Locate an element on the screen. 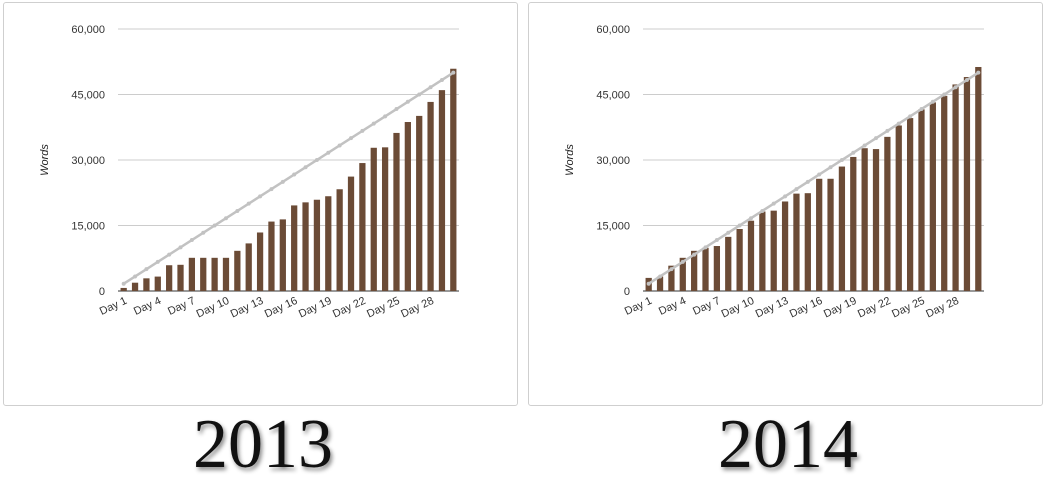  y-axis-label: Words is located at coordinates (45, 160).